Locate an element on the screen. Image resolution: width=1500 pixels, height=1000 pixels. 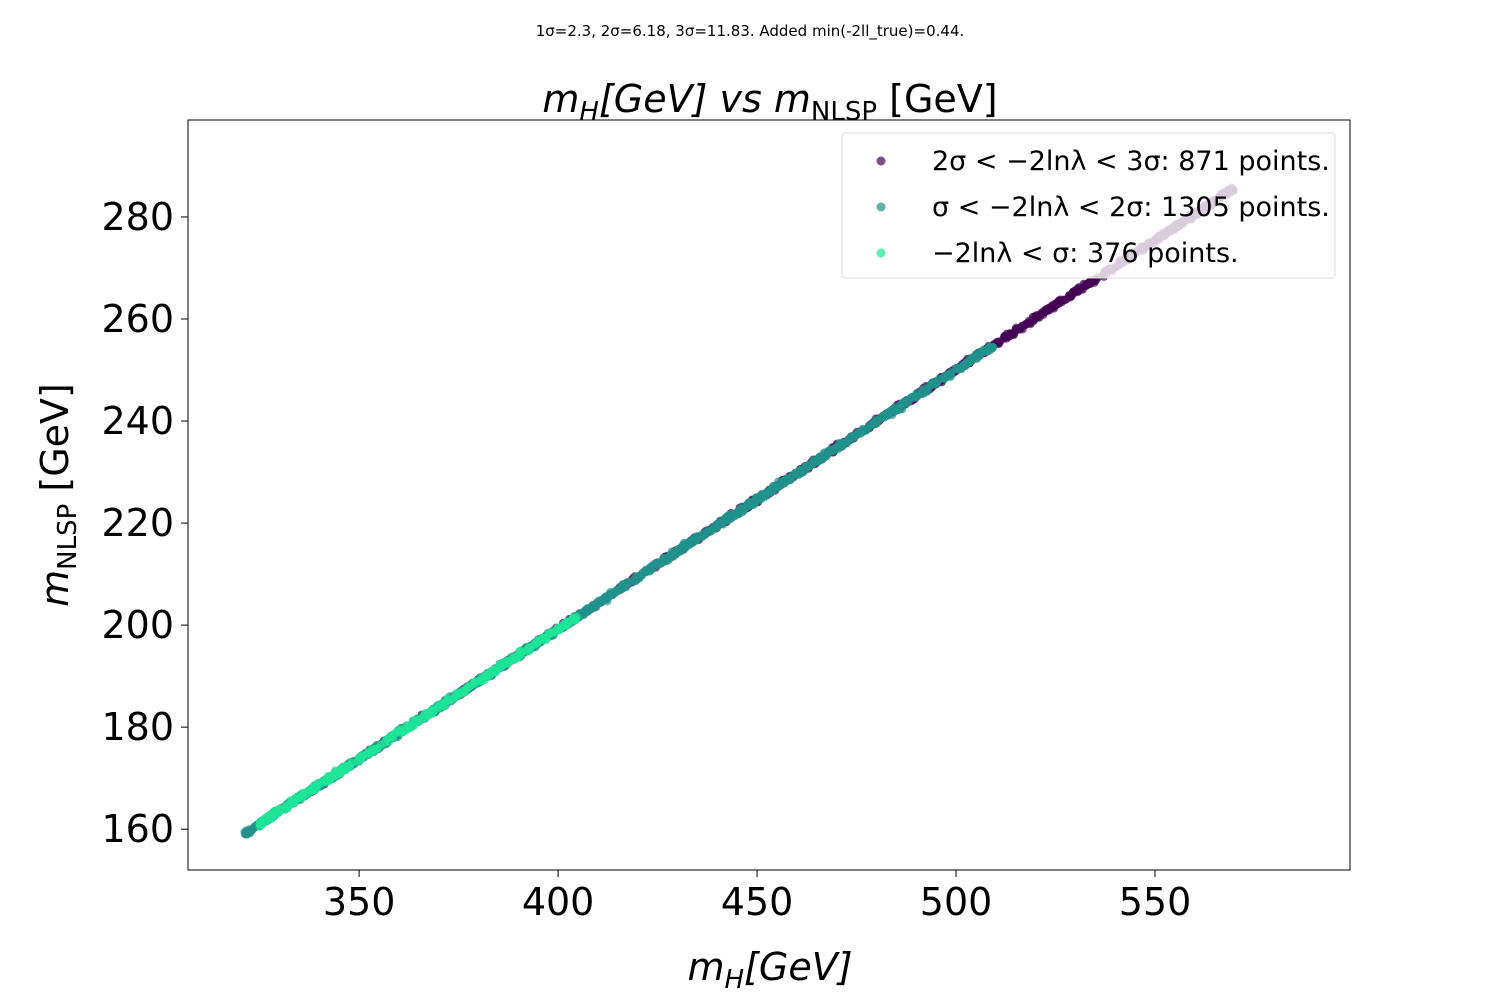
legend-label-1sigma: −2lnλ < σ: 376 points. is located at coordinates (1085, 253).